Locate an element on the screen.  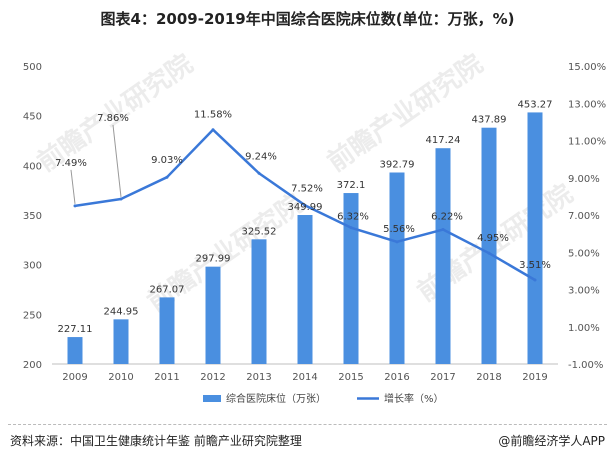
brand-credit: @前瞻经济学人APP is located at coordinates (551, 441).